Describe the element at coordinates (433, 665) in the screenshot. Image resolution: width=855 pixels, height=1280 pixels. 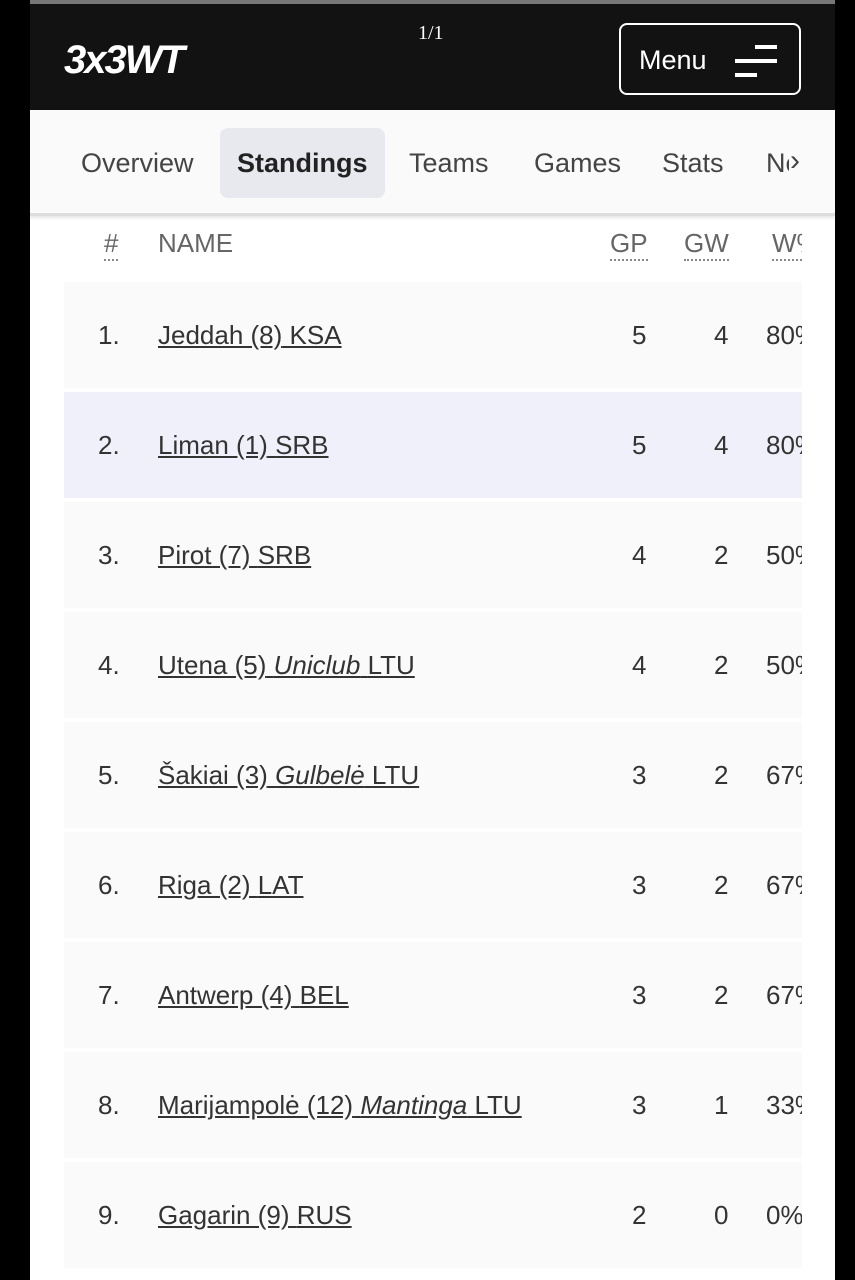
I see `table-row: 4. Utena (5) Uniclub LTU 4 2 50%` at that location.